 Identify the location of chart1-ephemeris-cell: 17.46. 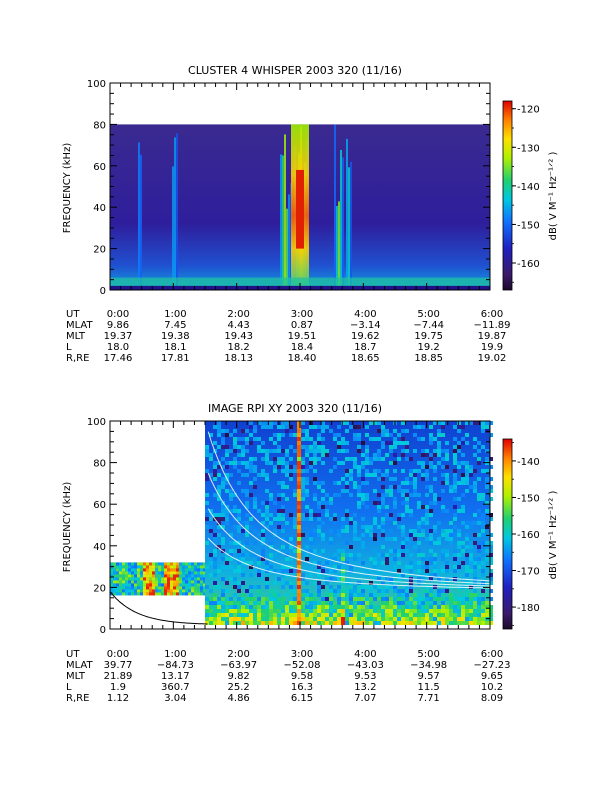
(118, 358).